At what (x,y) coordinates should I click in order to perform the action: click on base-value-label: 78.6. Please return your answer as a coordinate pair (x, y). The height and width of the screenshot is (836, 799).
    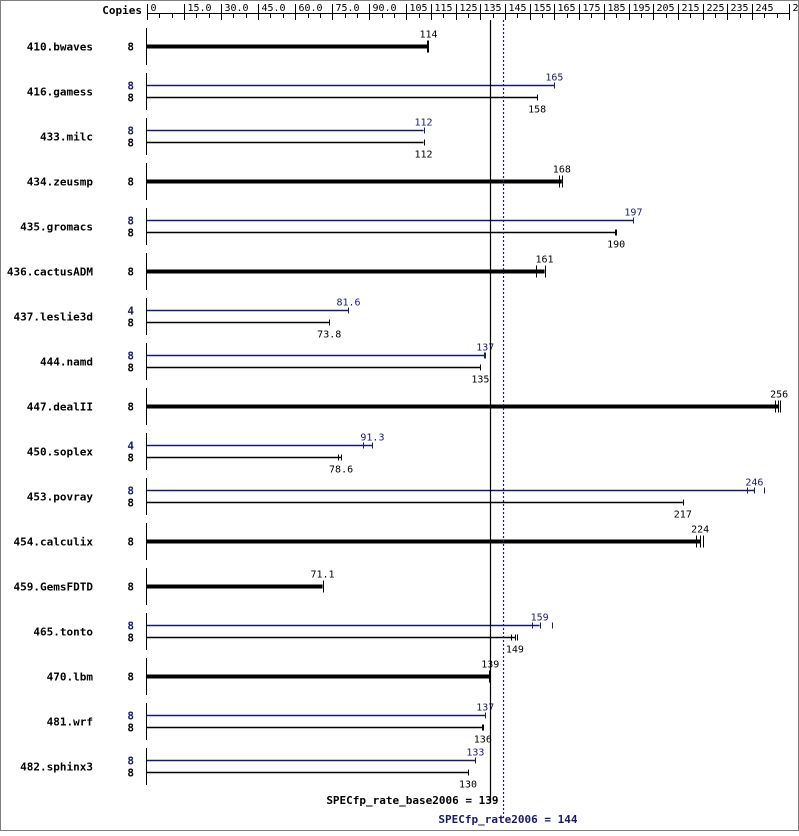
    Looking at the image, I should click on (341, 470).